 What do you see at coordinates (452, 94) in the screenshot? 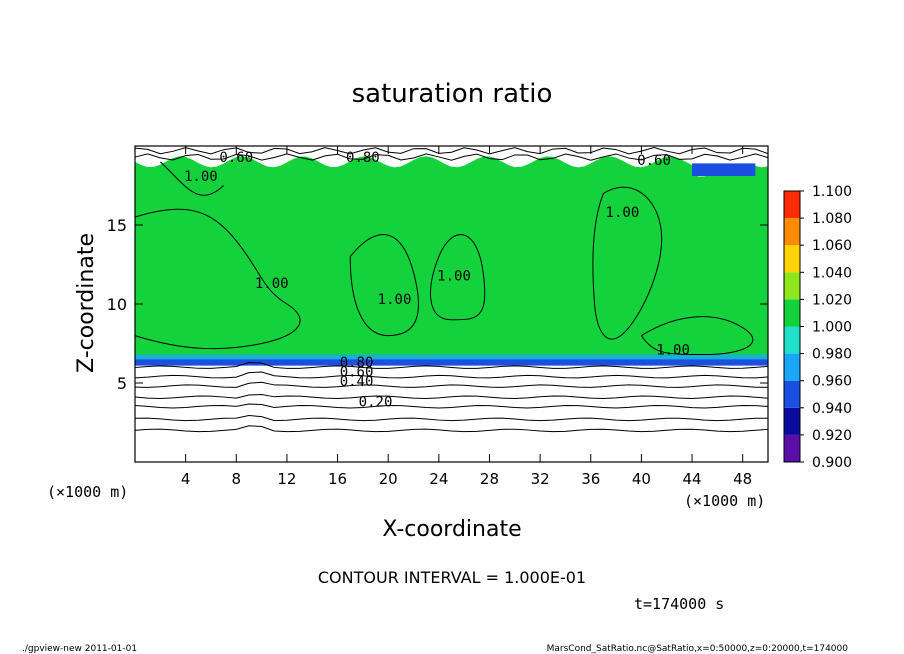
I see `chart-title: saturation ratio` at bounding box center [452, 94].